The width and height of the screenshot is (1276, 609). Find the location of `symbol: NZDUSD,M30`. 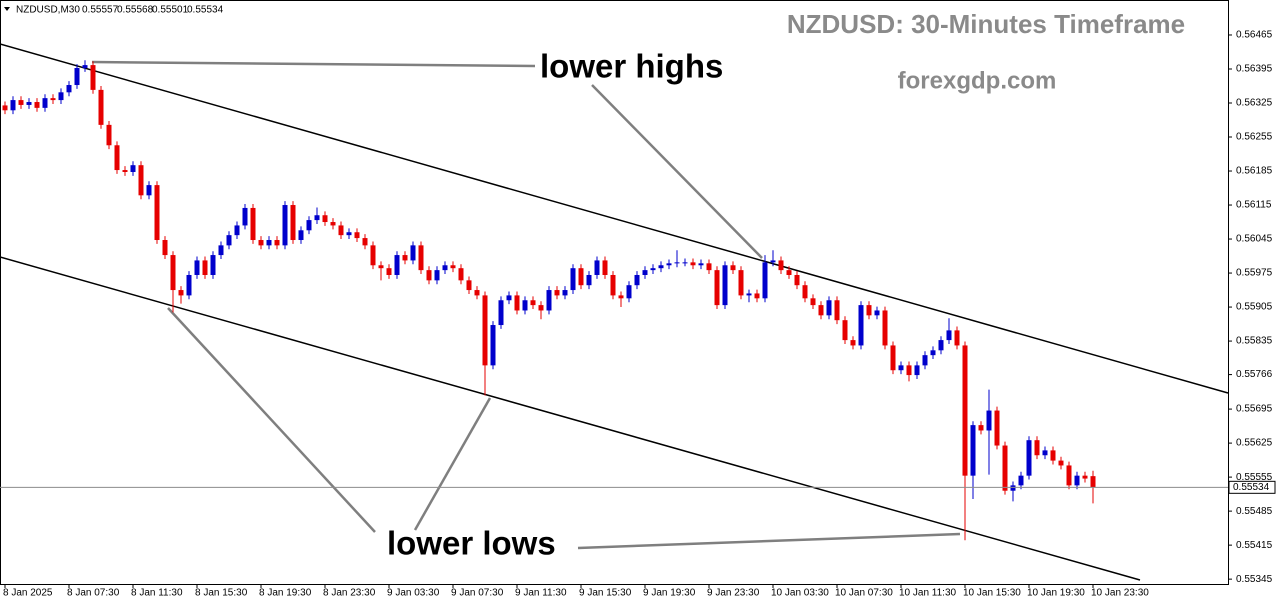

symbol: NZDUSD,M30 is located at coordinates (48, 10).